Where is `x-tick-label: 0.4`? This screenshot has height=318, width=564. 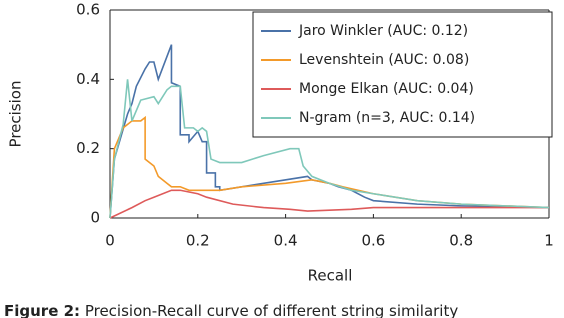 x-tick-label: 0.4 is located at coordinates (286, 241).